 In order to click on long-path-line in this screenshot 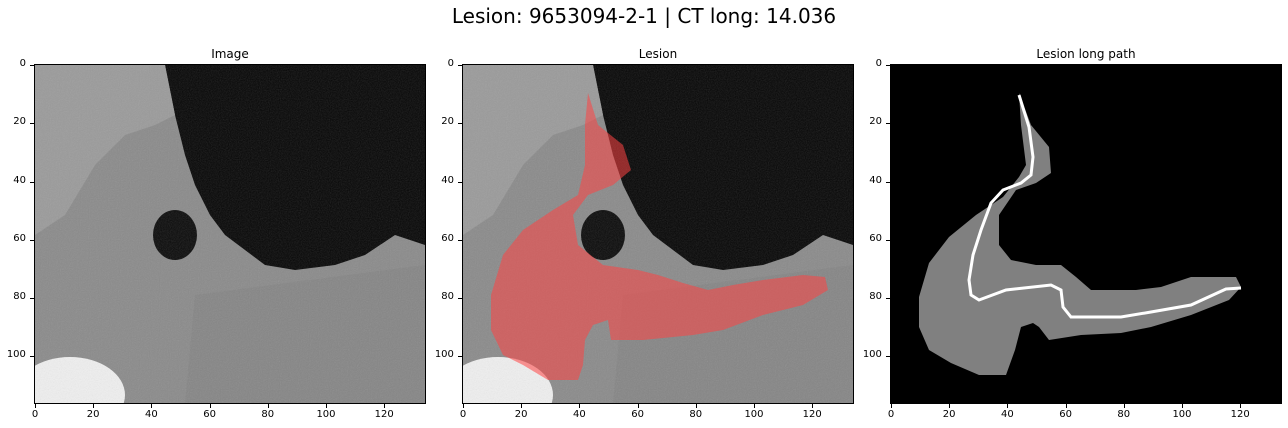, I will do `click(1104, 206)`.